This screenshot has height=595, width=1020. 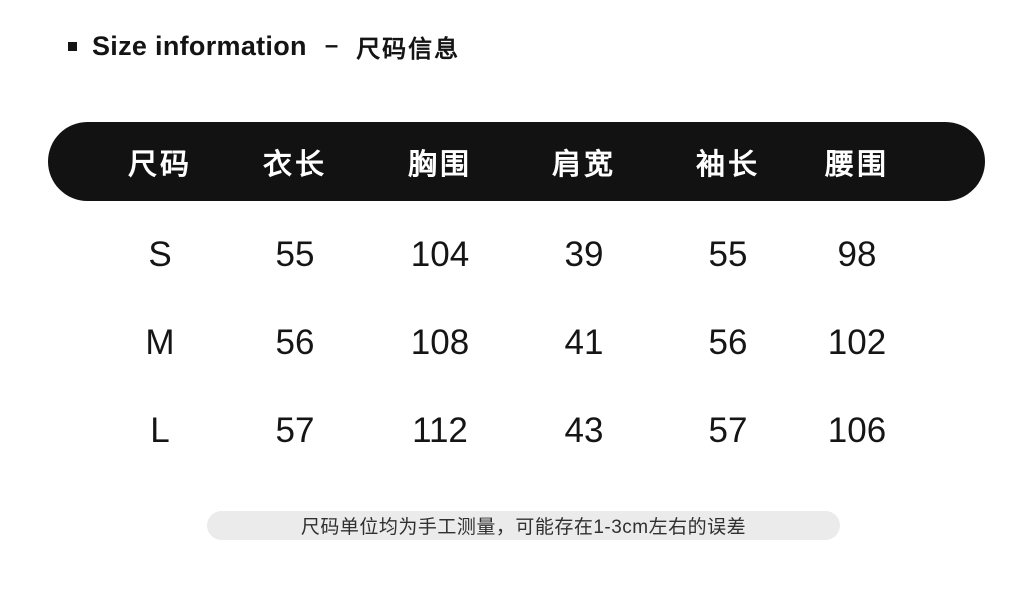 What do you see at coordinates (199, 45) in the screenshot?
I see `section-title-en: Size information` at bounding box center [199, 45].